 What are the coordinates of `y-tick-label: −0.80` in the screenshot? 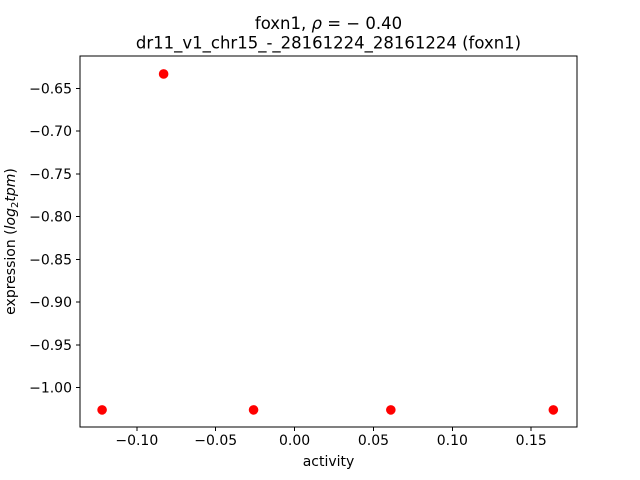 It's located at (50, 218).